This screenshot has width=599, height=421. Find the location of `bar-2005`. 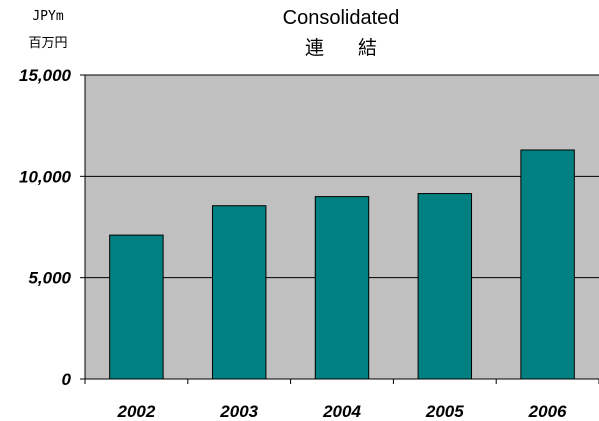

bar-2005 is located at coordinates (445, 286).